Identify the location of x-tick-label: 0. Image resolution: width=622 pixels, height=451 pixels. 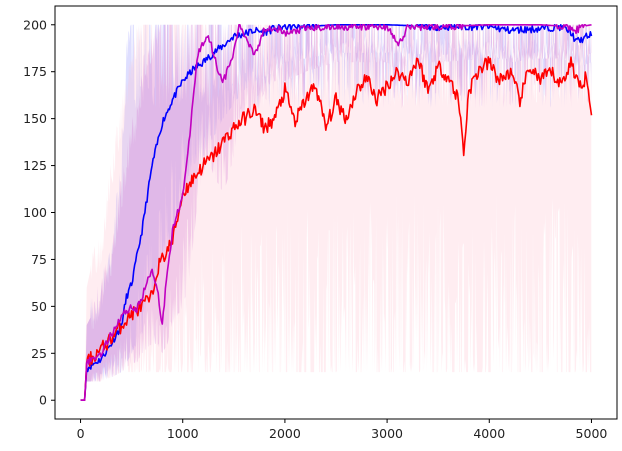
(81, 433).